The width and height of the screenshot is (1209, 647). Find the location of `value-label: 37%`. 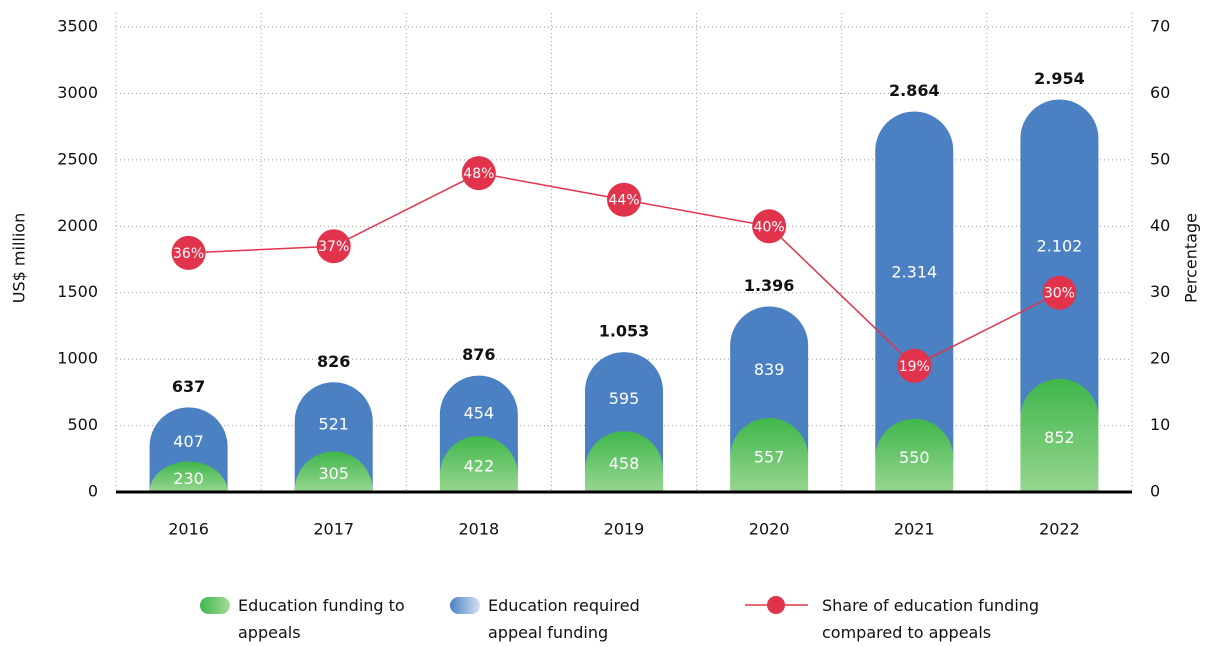

value-label: 37% is located at coordinates (333, 247).